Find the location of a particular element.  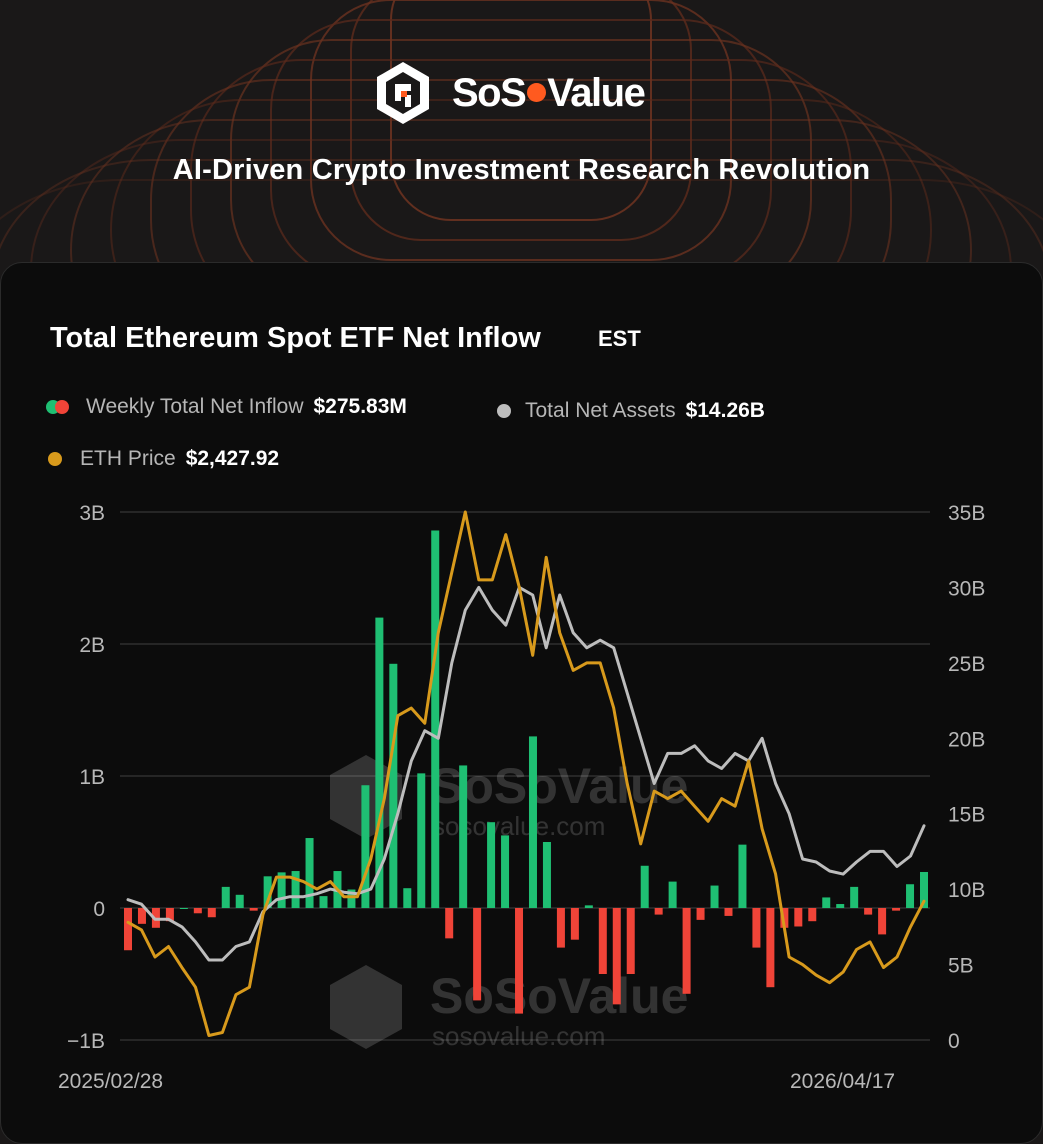

legend-total-net-assets: Total Net Assets $14.26B is located at coordinates (631, 411).